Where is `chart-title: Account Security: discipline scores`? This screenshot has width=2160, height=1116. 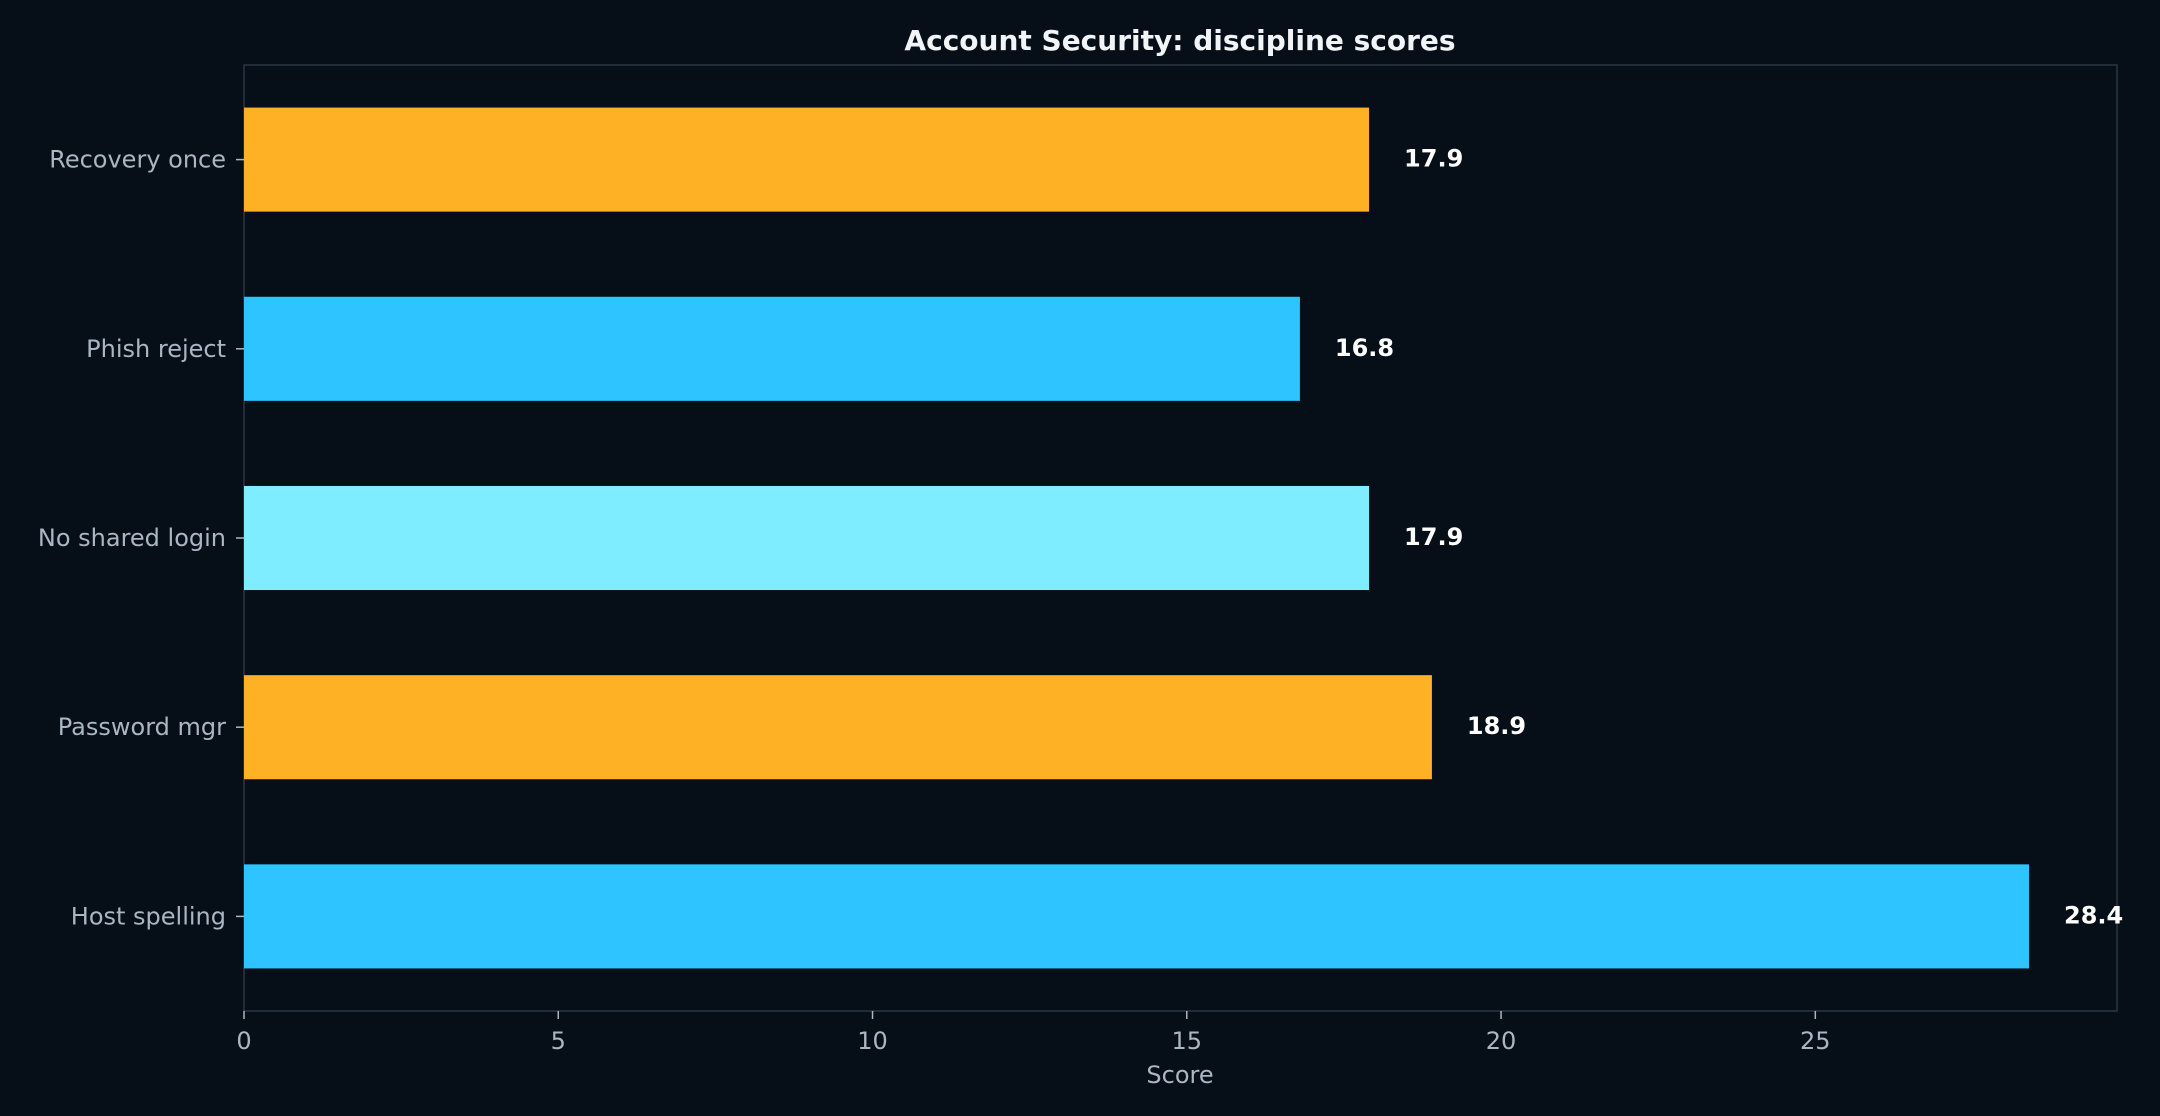
chart-title: Account Security: discipline scores is located at coordinates (1179, 40).